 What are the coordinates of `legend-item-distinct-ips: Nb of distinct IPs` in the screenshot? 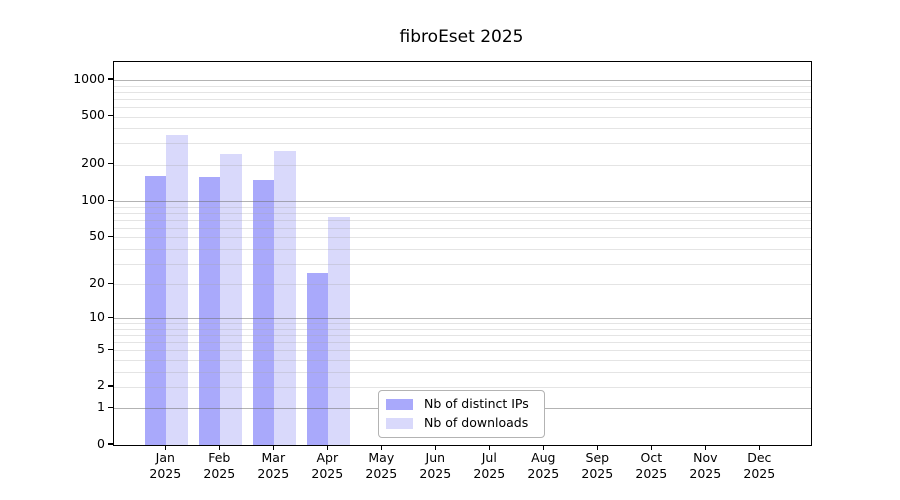 It's located at (465, 404).